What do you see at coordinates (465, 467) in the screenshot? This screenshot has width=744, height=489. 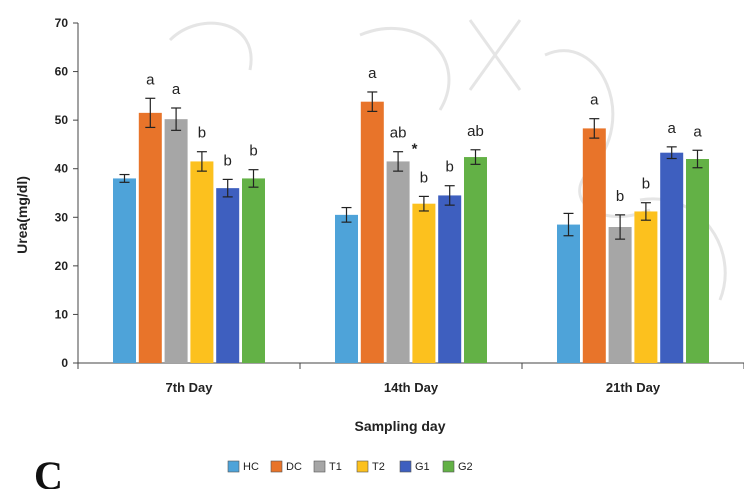 I see `legend-label-g2: G2` at bounding box center [465, 467].